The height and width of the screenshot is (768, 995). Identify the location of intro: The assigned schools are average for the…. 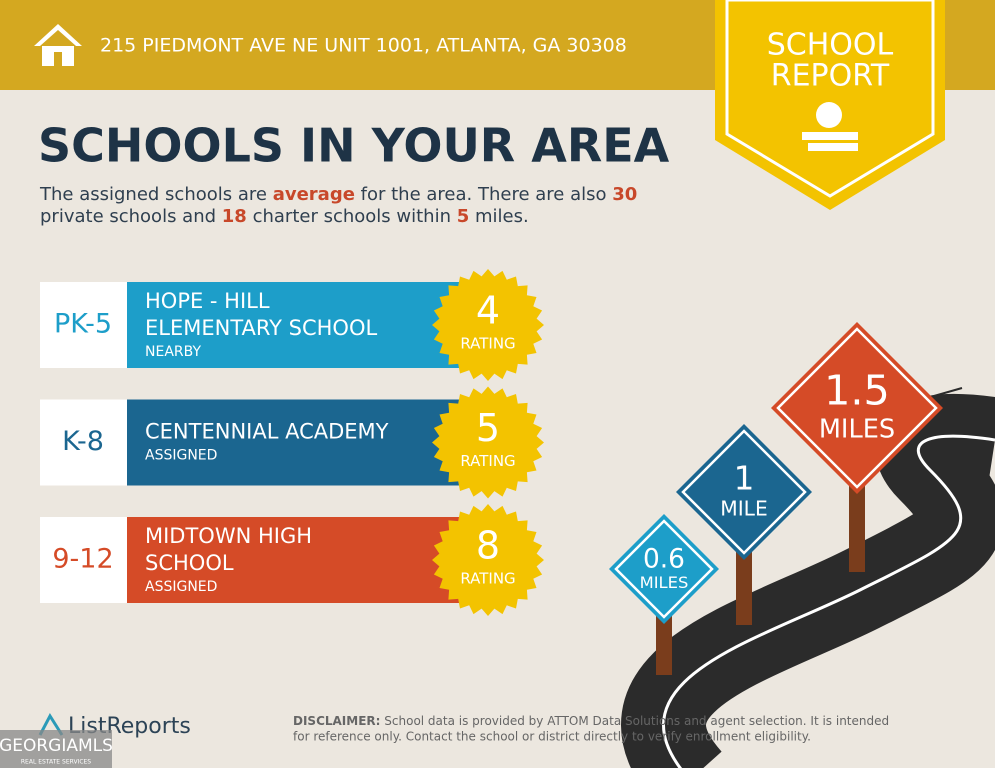
(338, 205).